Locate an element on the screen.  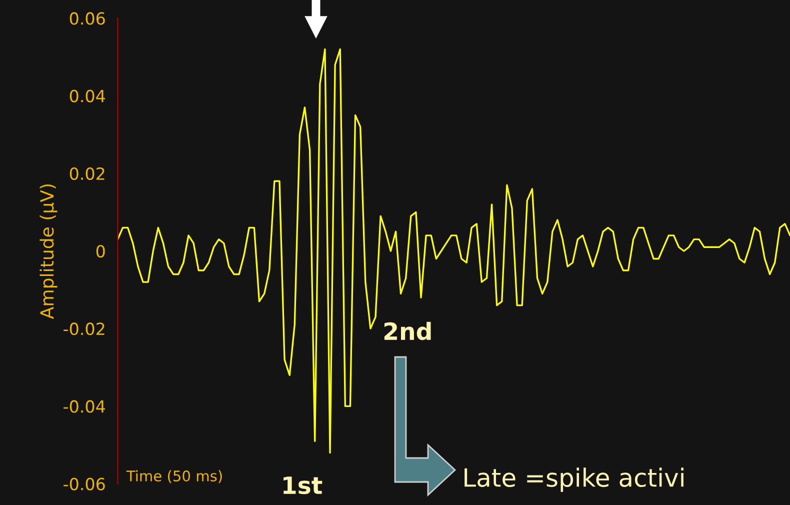
annotation: 1st is located at coordinates (303, 485).